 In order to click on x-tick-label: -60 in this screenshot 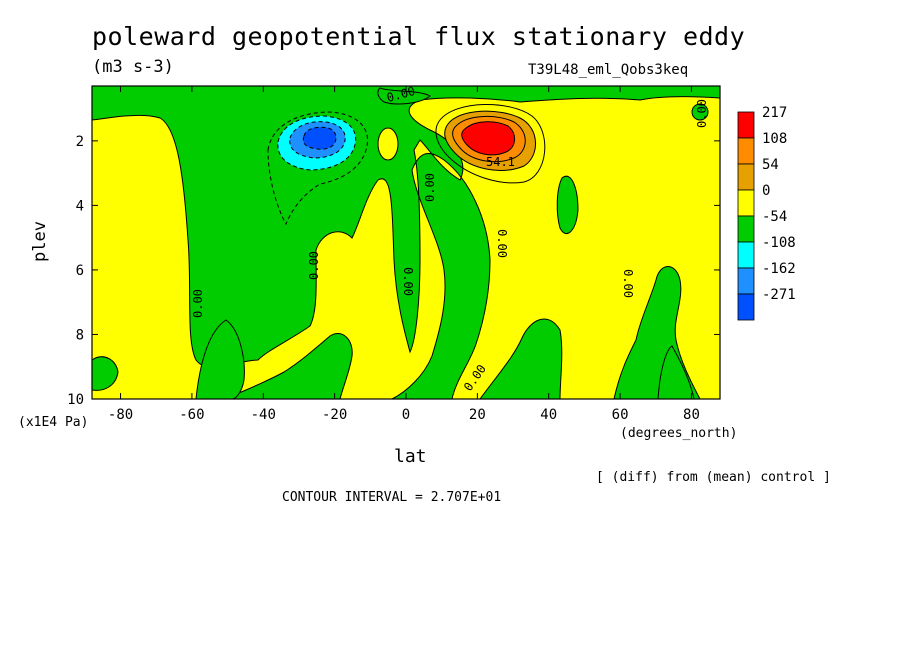, I will do `click(191, 415)`.